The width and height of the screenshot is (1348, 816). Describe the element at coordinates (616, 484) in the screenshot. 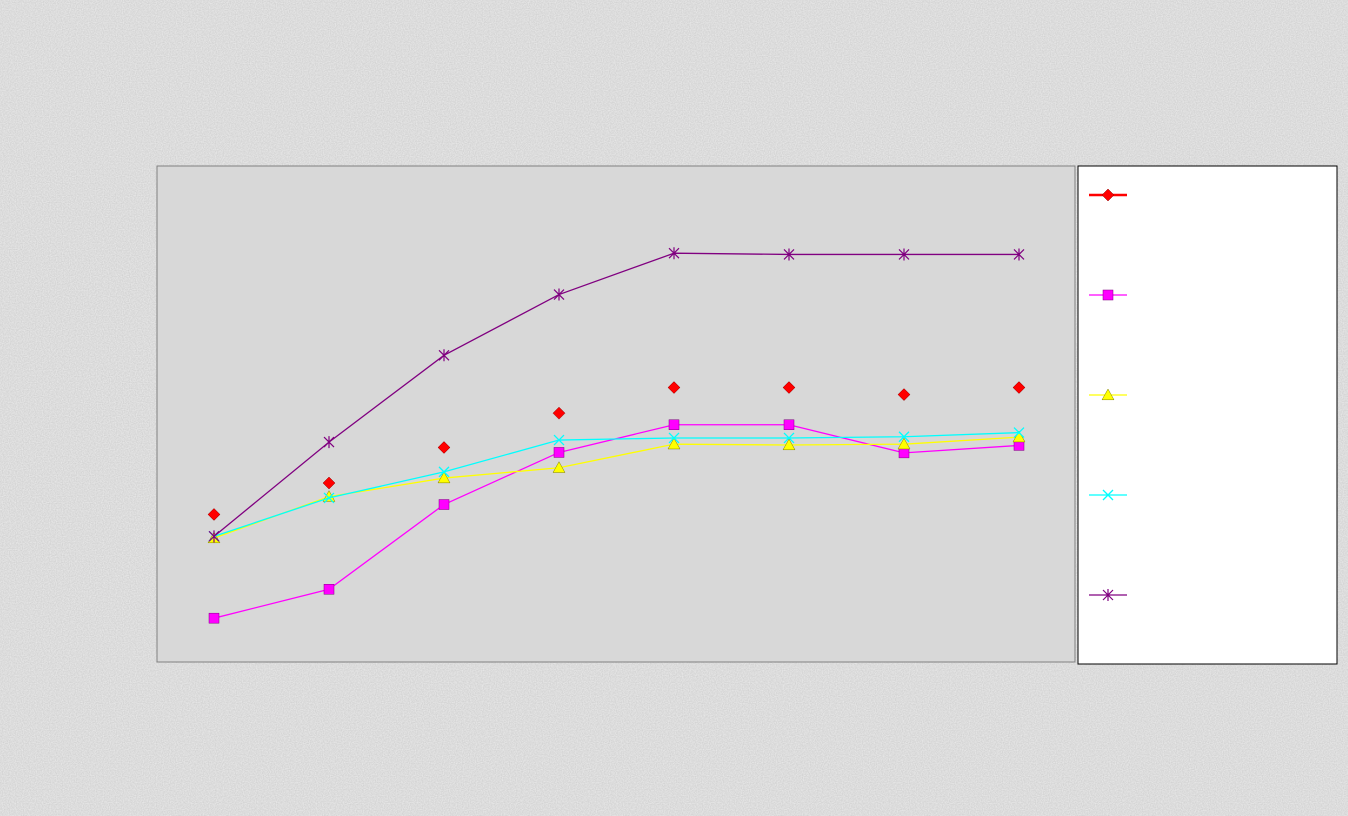

I see `series-4-line` at that location.